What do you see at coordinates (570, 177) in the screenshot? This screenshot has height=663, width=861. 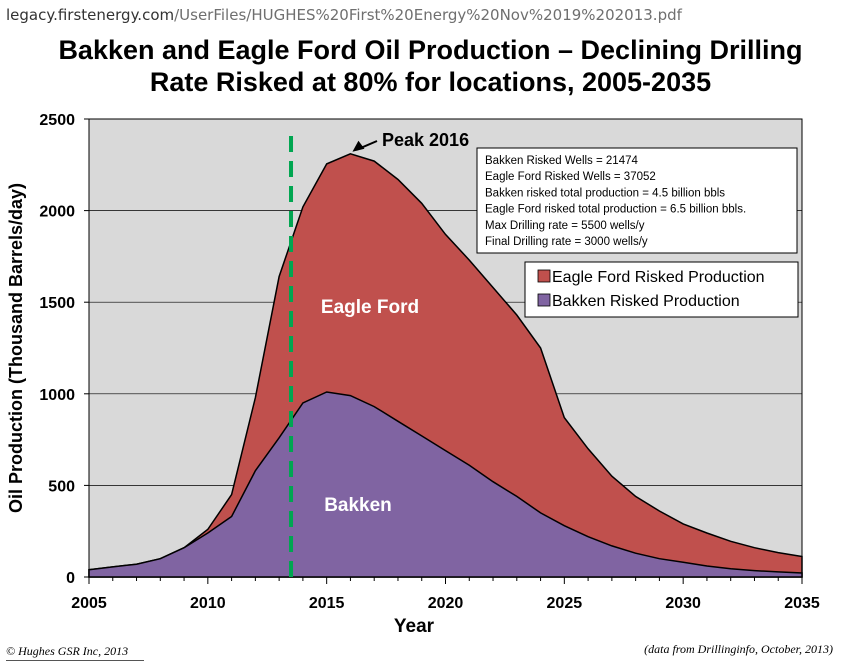 I see `info-box-line: Eagle Ford Risked Wells = 37052` at bounding box center [570, 177].